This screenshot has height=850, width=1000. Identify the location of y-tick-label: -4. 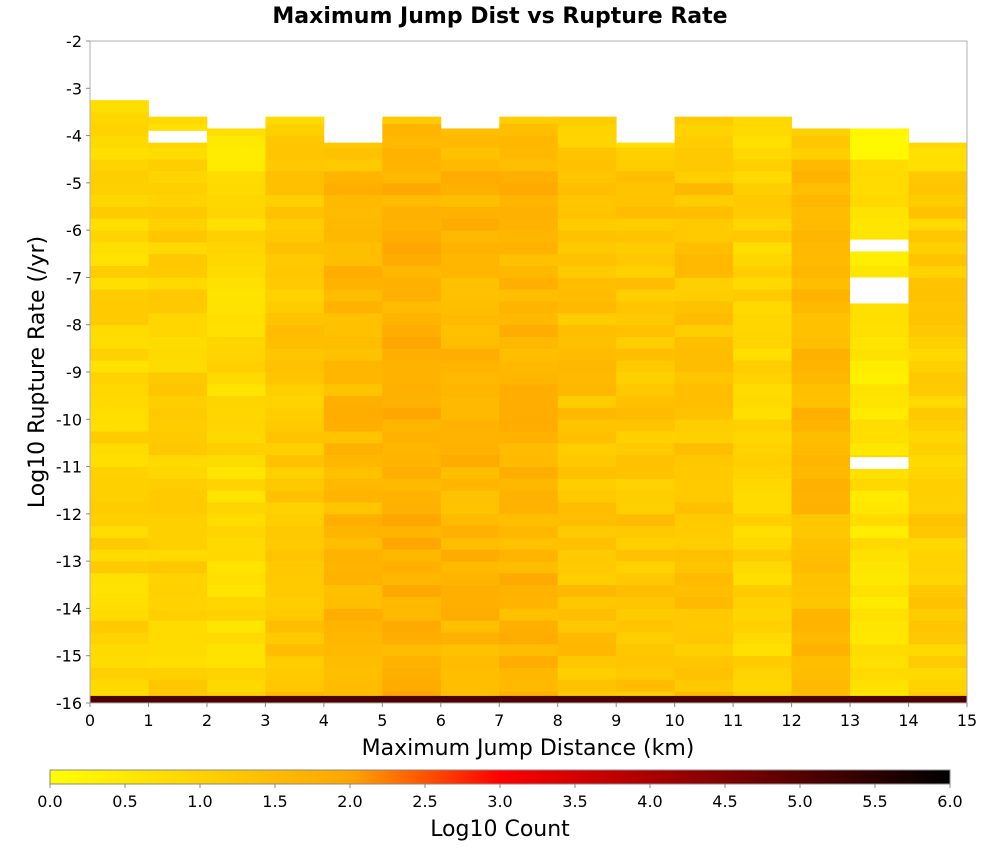
(74, 136).